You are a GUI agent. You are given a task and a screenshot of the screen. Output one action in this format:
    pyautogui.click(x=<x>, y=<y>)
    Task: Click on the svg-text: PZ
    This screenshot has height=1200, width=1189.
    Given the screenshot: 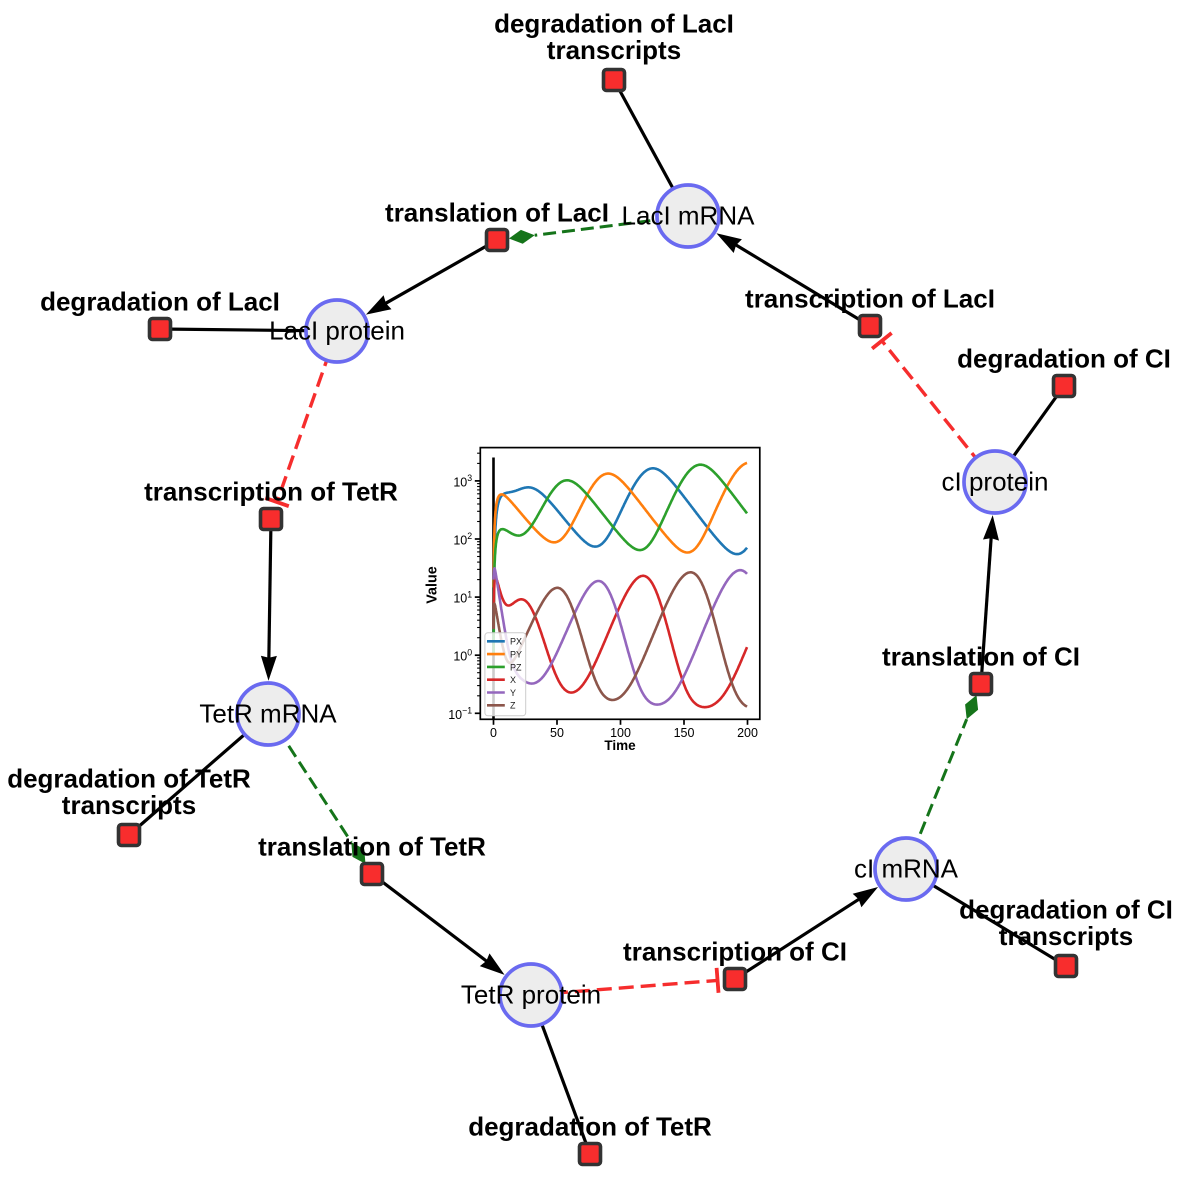 What is the action you would take?
    pyautogui.click(x=516, y=667)
    